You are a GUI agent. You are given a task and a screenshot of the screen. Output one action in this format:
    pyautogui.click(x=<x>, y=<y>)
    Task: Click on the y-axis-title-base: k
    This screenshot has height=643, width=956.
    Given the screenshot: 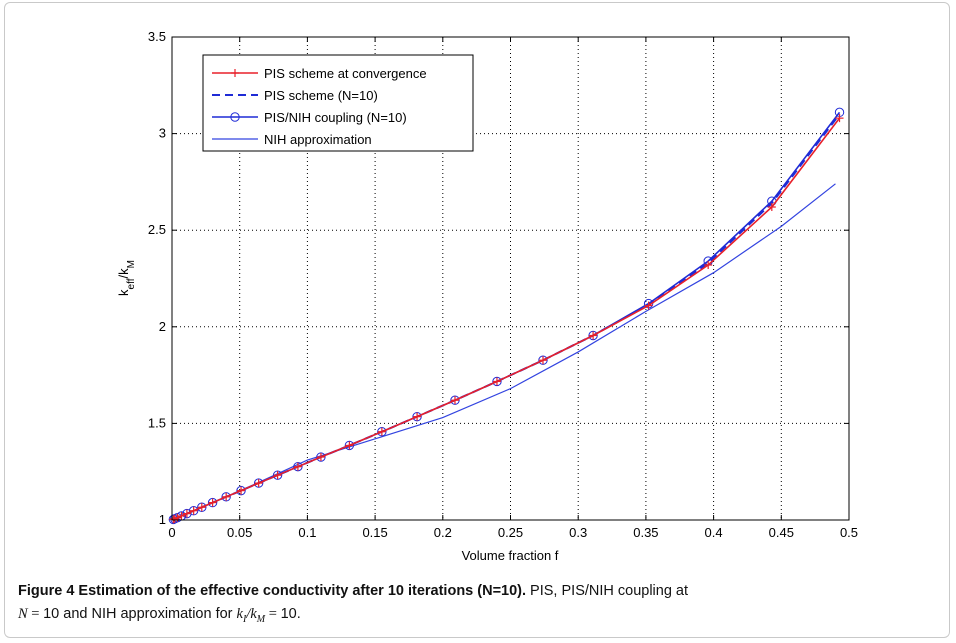 What is the action you would take?
    pyautogui.click(x=123, y=292)
    